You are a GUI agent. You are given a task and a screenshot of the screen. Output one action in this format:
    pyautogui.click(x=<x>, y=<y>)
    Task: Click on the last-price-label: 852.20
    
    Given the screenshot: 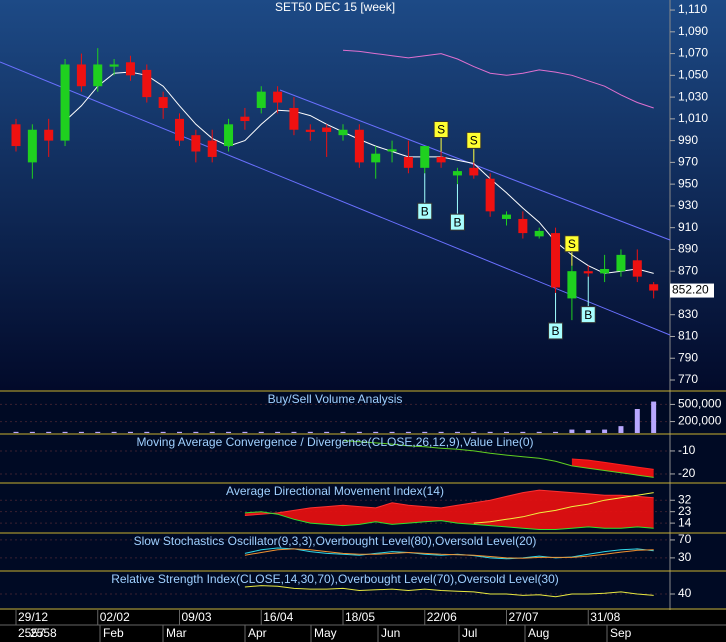 What is the action you would take?
    pyautogui.click(x=690, y=290)
    